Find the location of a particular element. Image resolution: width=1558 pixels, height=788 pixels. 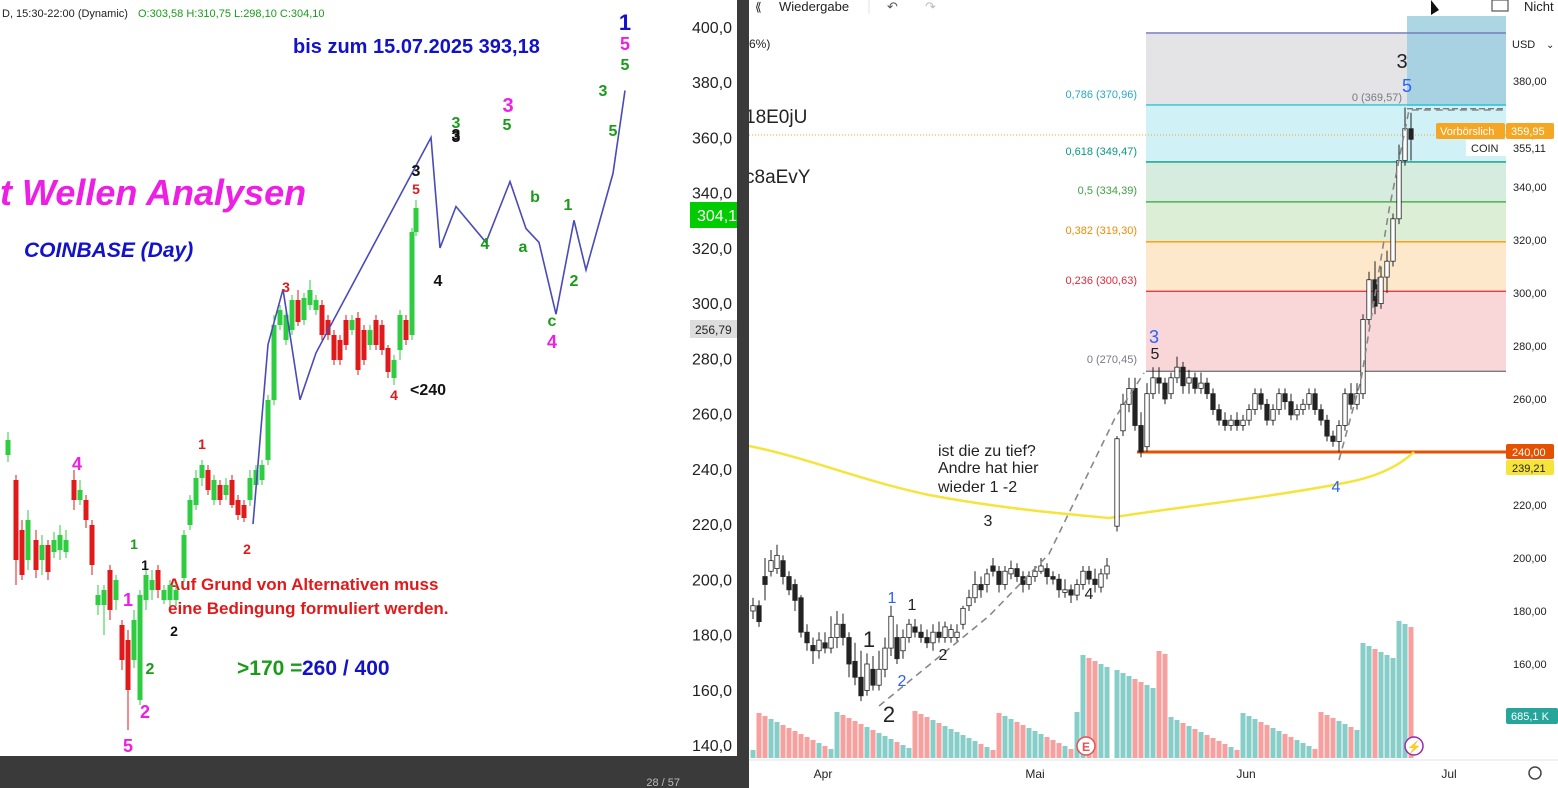

currency-selector: USD is located at coordinates (1523, 45).